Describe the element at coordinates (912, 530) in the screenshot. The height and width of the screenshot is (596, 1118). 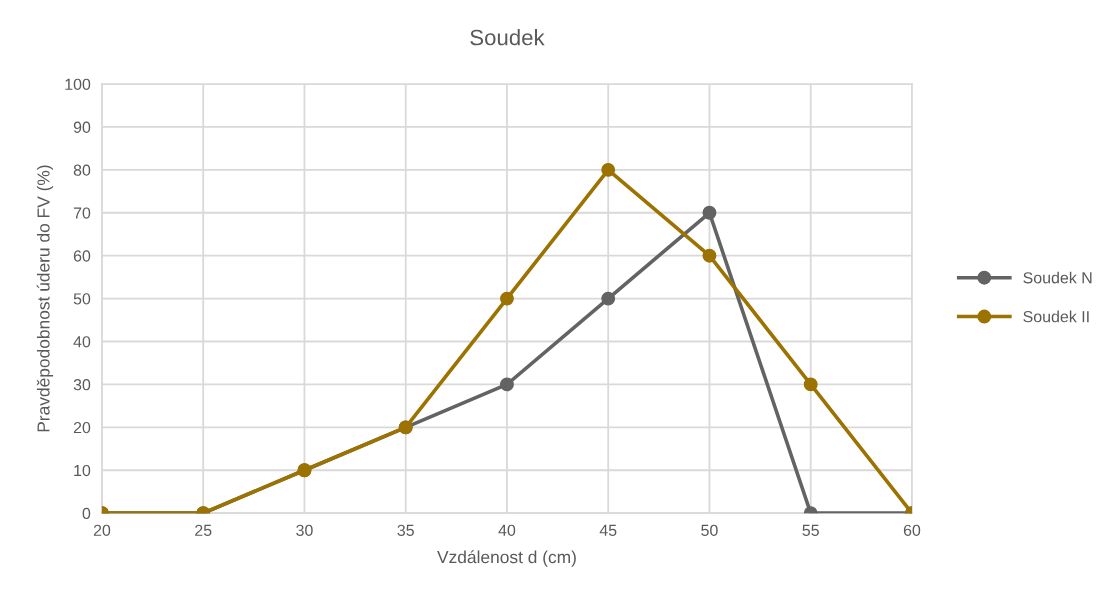
I see `x-tick-label: 60` at that location.